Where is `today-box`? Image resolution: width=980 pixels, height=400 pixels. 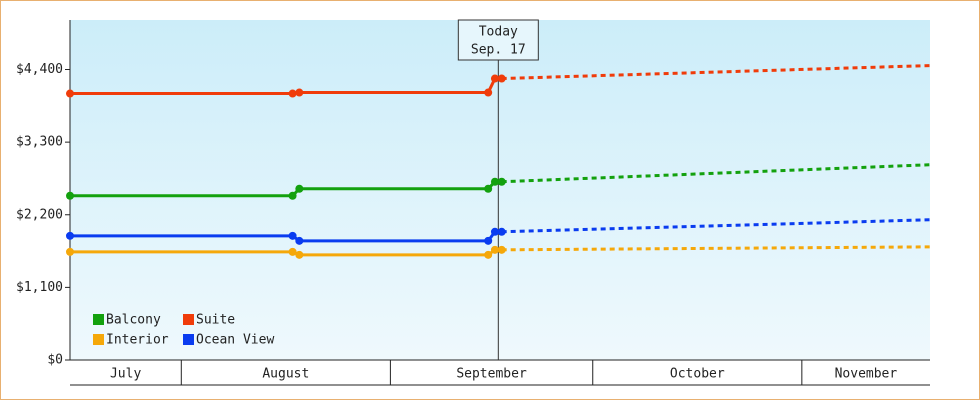
today-box is located at coordinates (498, 40).